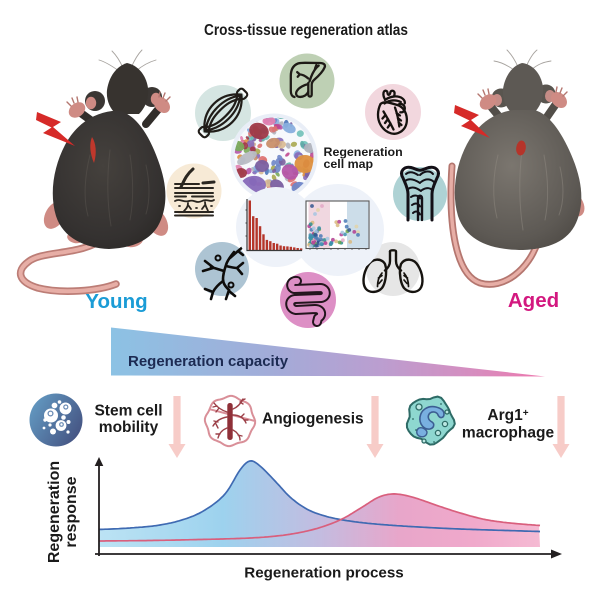 The image size is (600, 598). Describe the element at coordinates (533, 300) in the screenshot. I see `svg-text: Aged` at that location.